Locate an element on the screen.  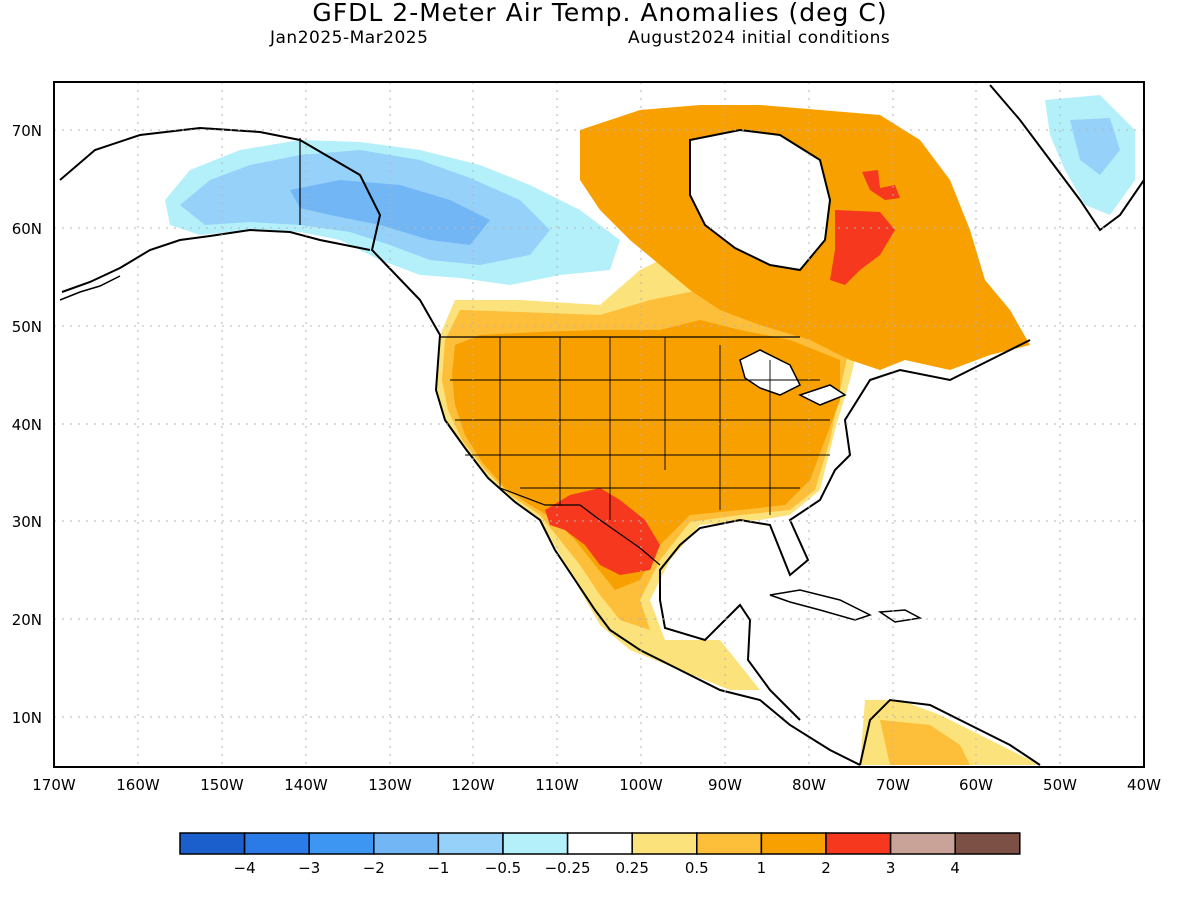
colorbar-label: −1 is located at coordinates (438, 868).